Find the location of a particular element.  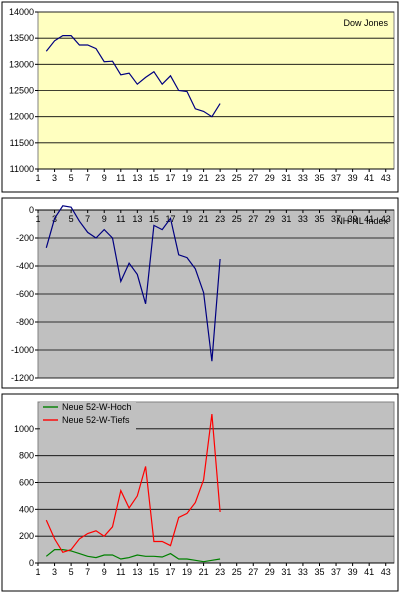

chart-title: Dow Jones is located at coordinates (365, 23).